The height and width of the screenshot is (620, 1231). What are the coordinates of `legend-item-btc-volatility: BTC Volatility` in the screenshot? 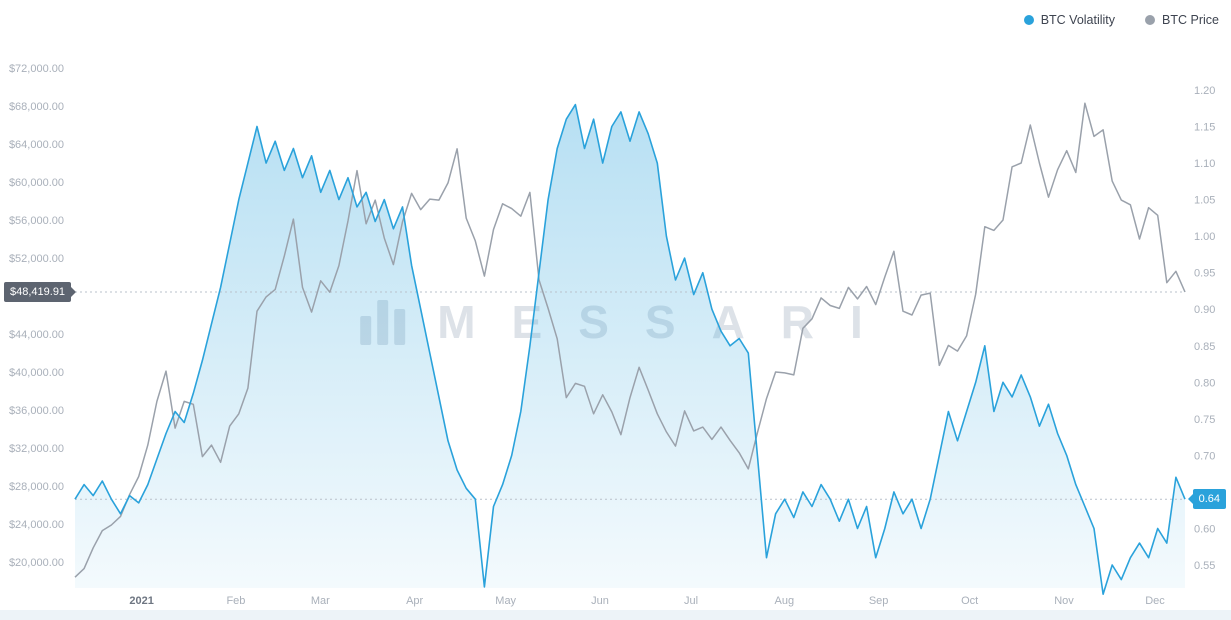 It's located at (1069, 20).